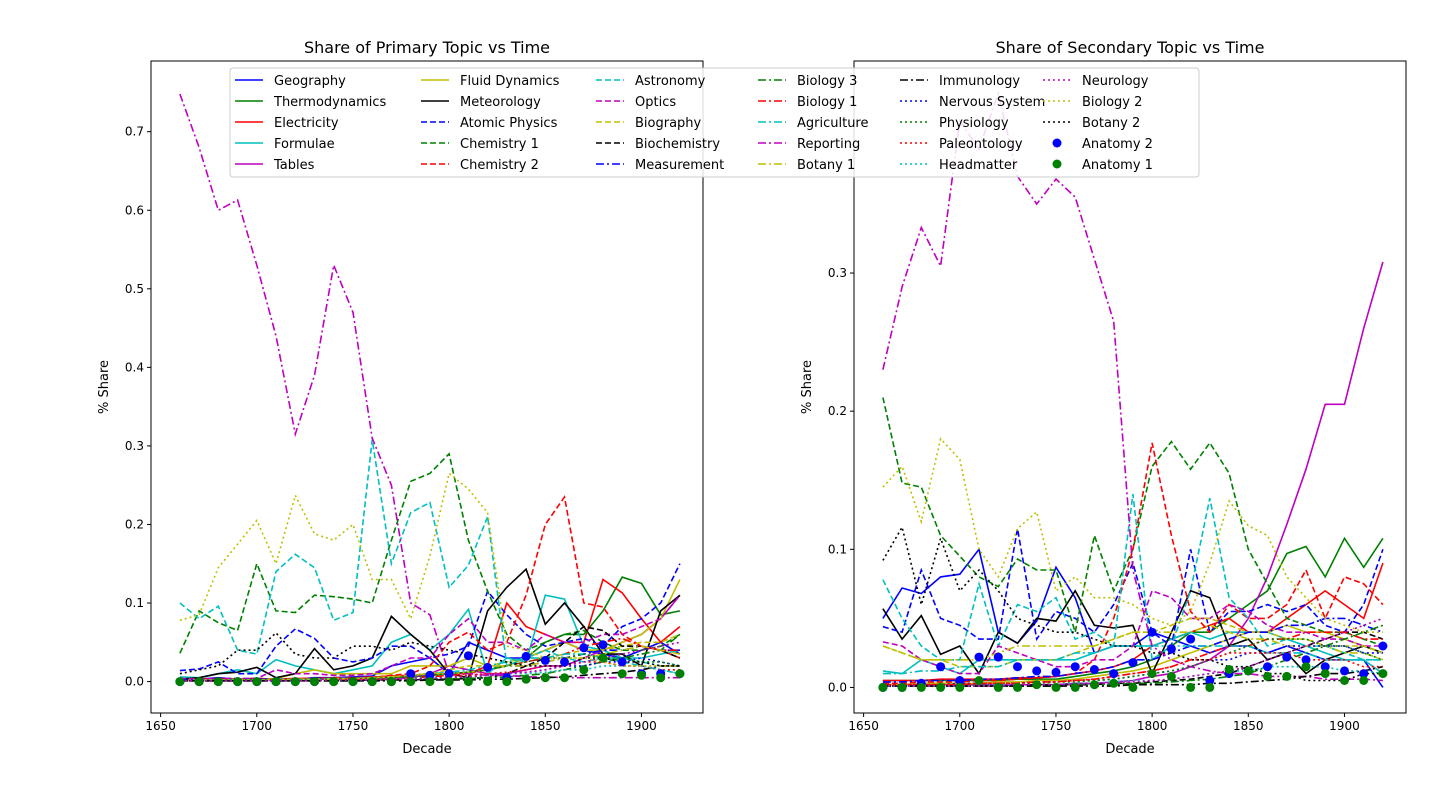  What do you see at coordinates (294, 165) in the screenshot?
I see `legend-label: Tables` at bounding box center [294, 165].